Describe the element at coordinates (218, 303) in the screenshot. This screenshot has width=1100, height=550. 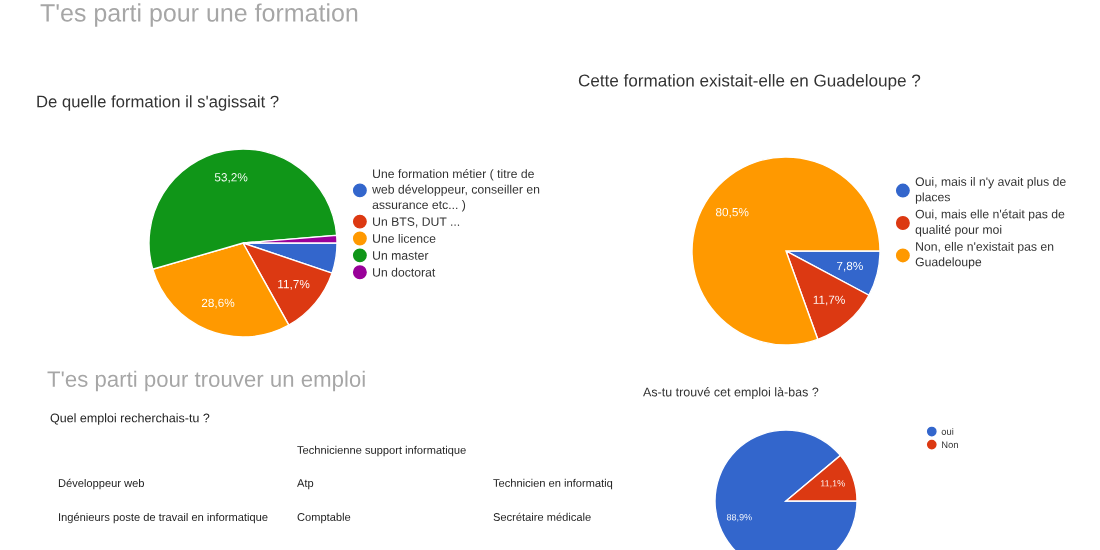
I see `data-label: 28,6%` at that location.